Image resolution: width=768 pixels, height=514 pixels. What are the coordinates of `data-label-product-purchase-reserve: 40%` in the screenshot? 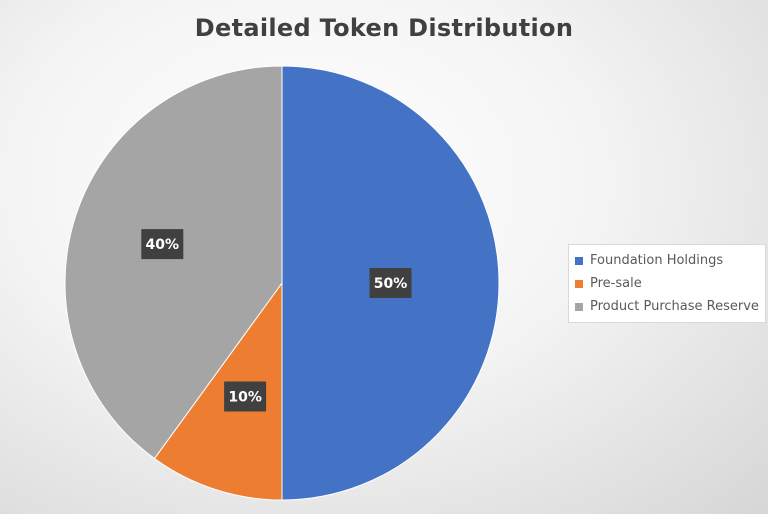 It's located at (162, 244).